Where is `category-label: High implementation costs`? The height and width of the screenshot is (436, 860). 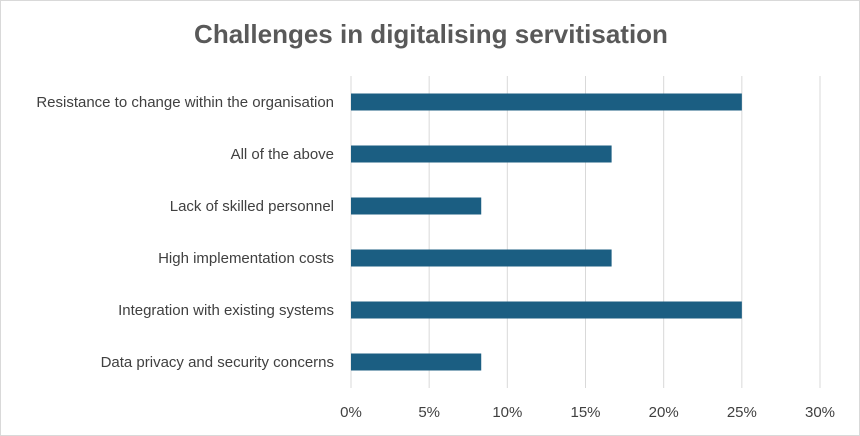
category-label: High implementation costs is located at coordinates (246, 258).